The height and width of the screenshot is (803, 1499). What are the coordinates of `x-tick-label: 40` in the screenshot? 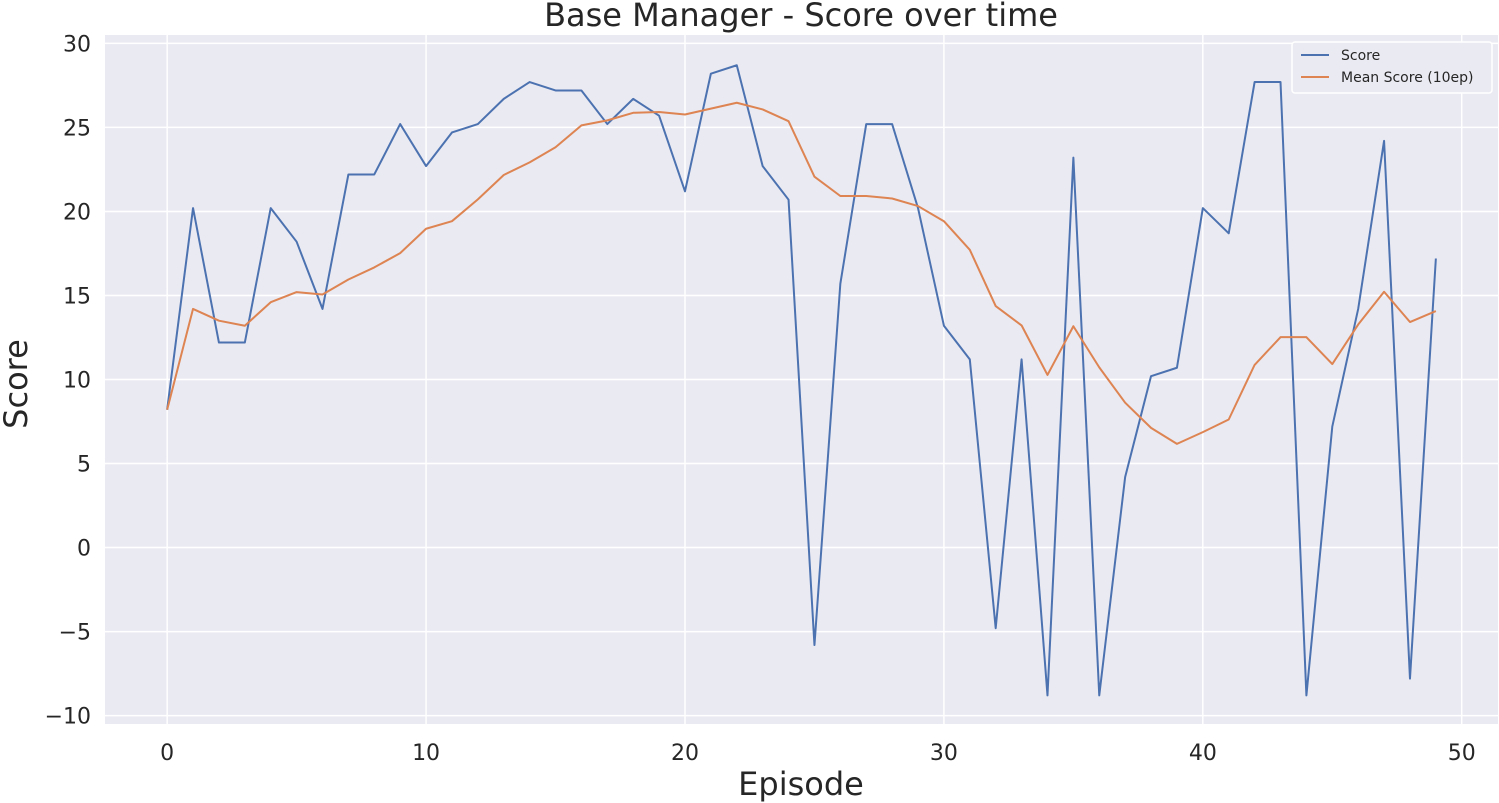 It's located at (1203, 753).